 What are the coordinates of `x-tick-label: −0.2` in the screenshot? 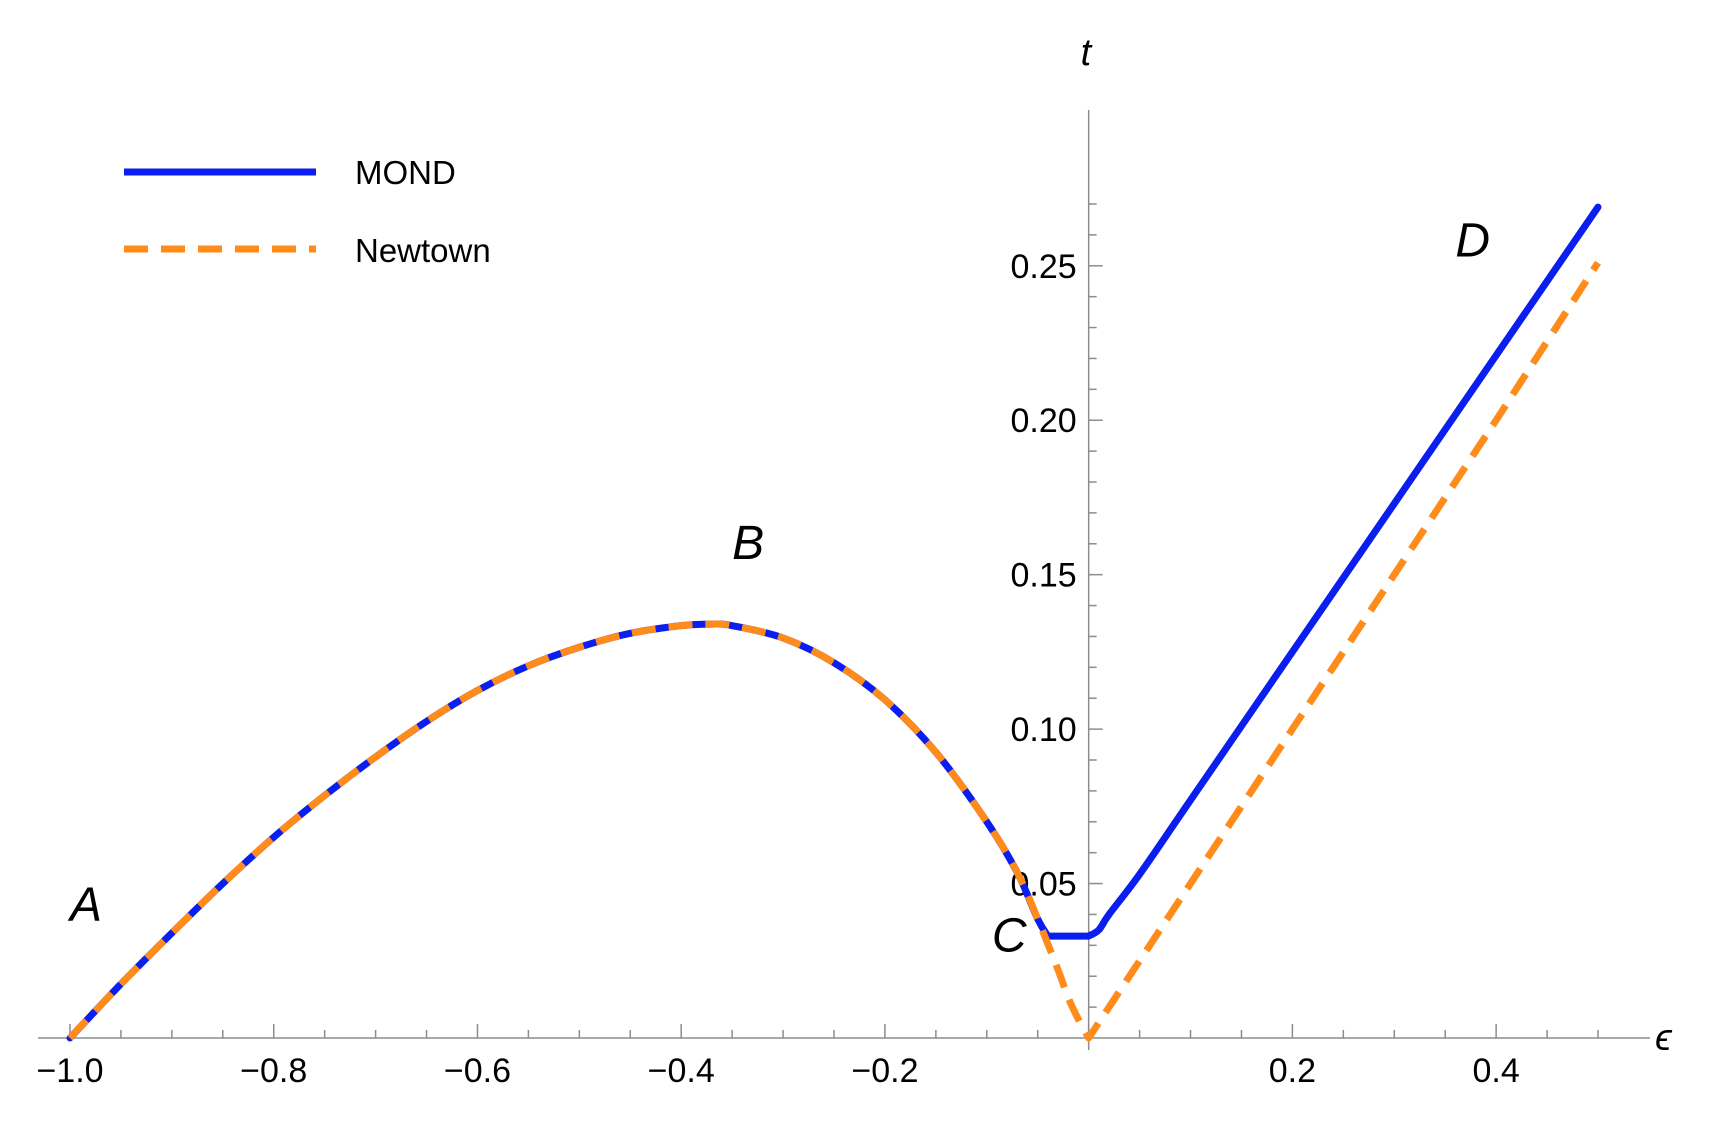 It's located at (884, 1071).